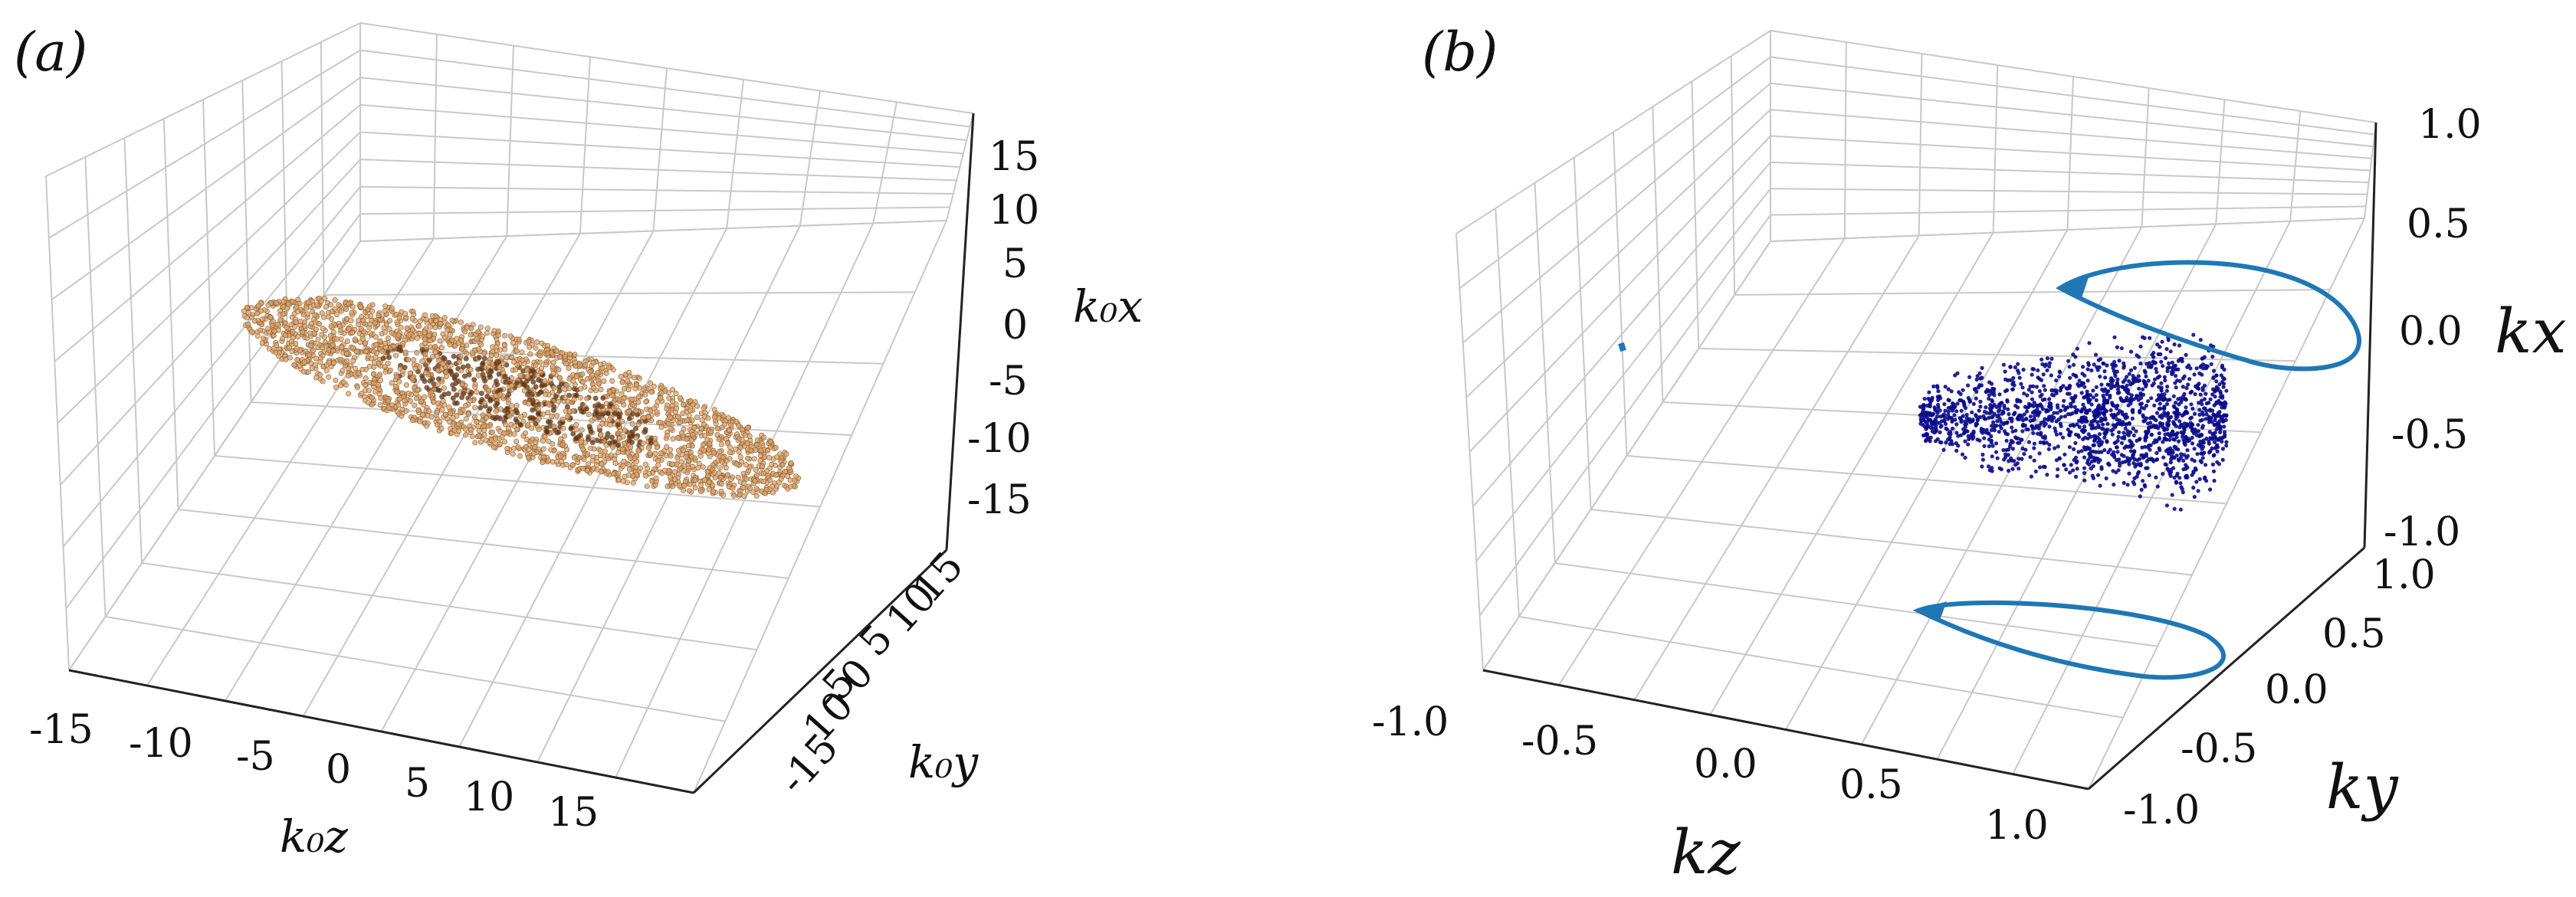 This screenshot has height=897, width=2576. Describe the element at coordinates (1871, 785) in the screenshot. I see `panel-b-xtick: 0.5` at that location.